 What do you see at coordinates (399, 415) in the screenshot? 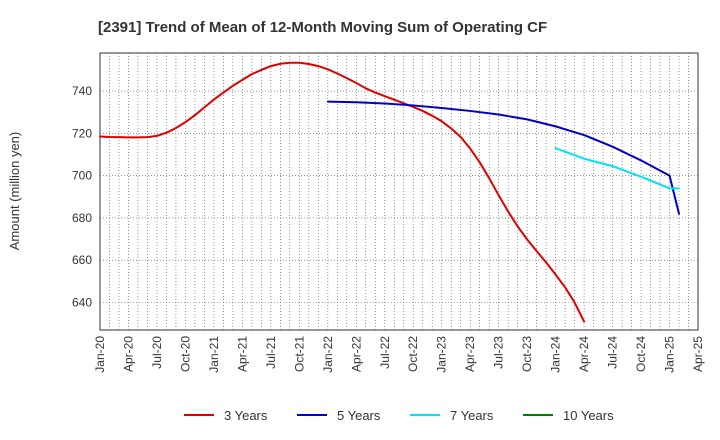
I see `legend: 3 Years 5 Years 7 Years 10 Years` at bounding box center [399, 415].